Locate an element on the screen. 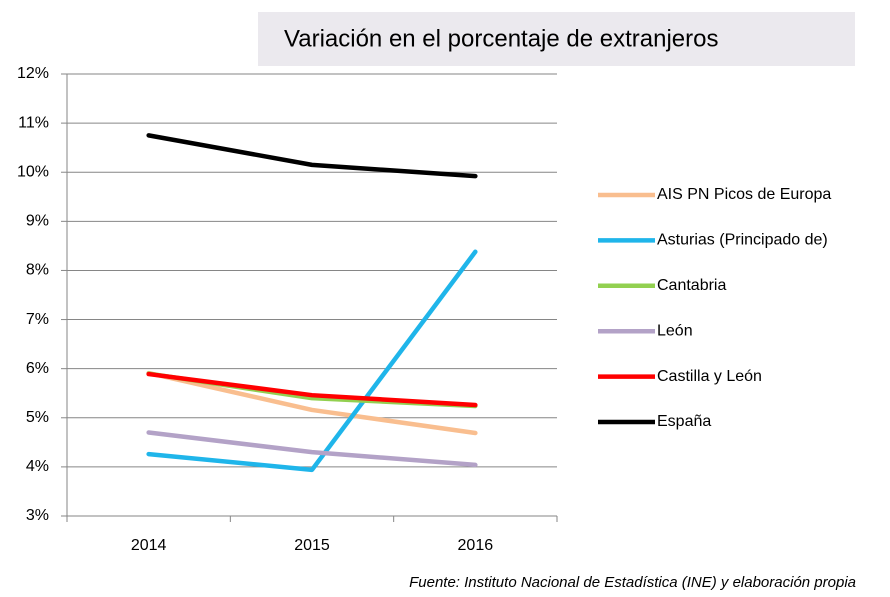 The image size is (890, 597). y-tick-label: 7% is located at coordinates (37, 319).